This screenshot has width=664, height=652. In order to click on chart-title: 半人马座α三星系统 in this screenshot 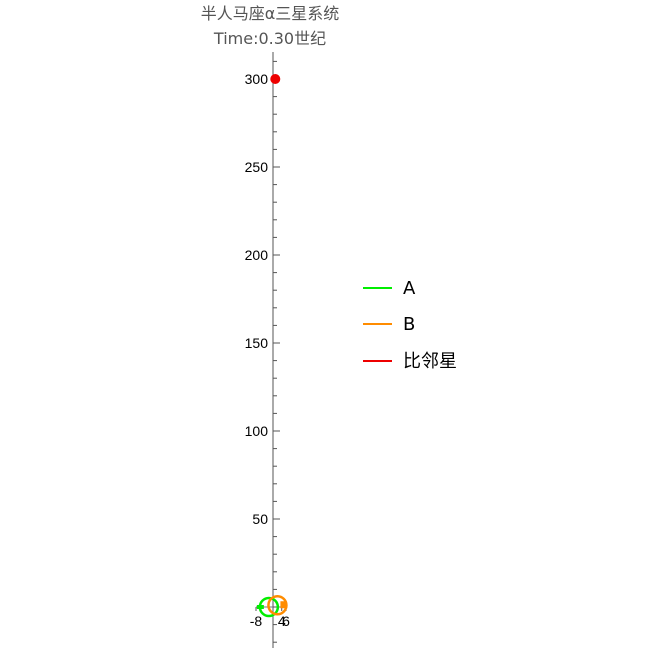, I will do `click(270, 13)`.